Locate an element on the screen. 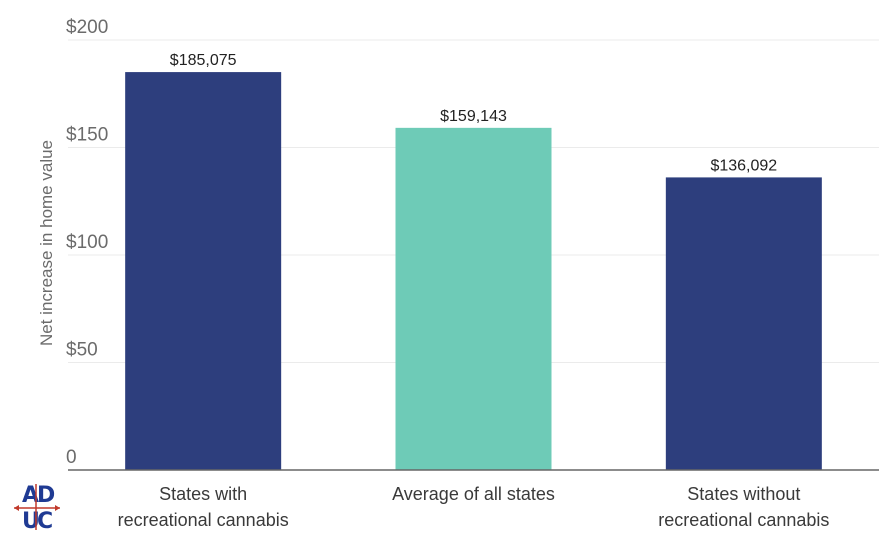  svg-text: A is located at coordinates (30, 495).